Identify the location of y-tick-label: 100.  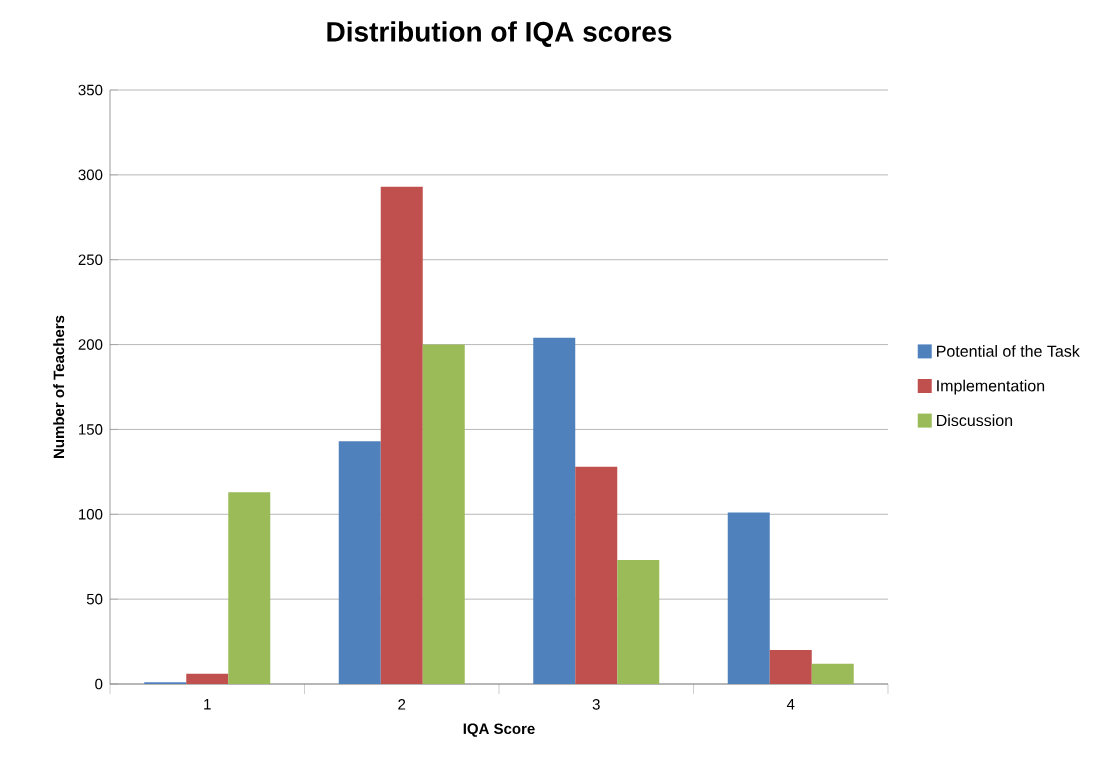
(91, 514).